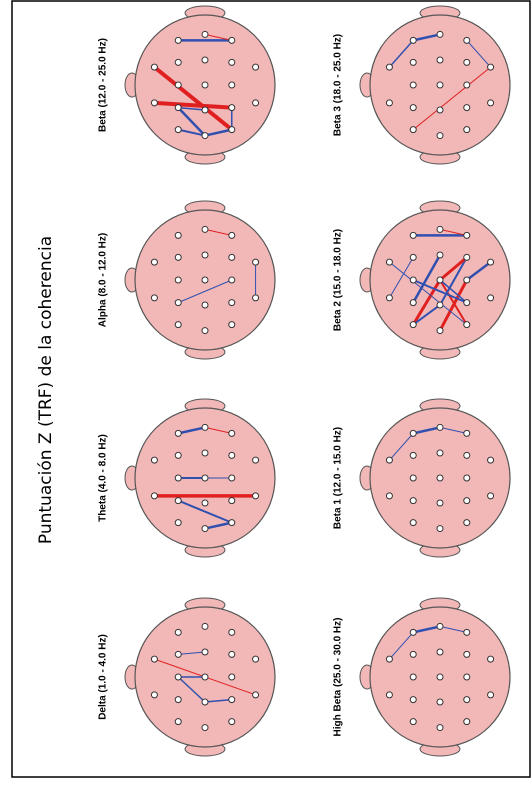  Describe the element at coordinates (338, 85) in the screenshot. I see `panel-label: Beta 3 (18.0 - 25.0 Hz)` at that location.